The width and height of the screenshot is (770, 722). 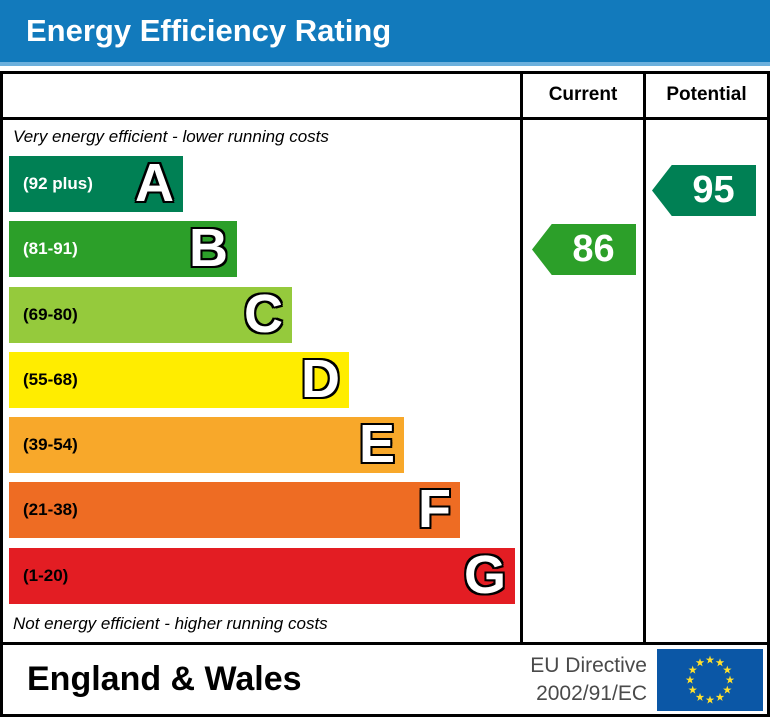 I want to click on rating-band-a: (92 plus) A, so click(x=96, y=184).